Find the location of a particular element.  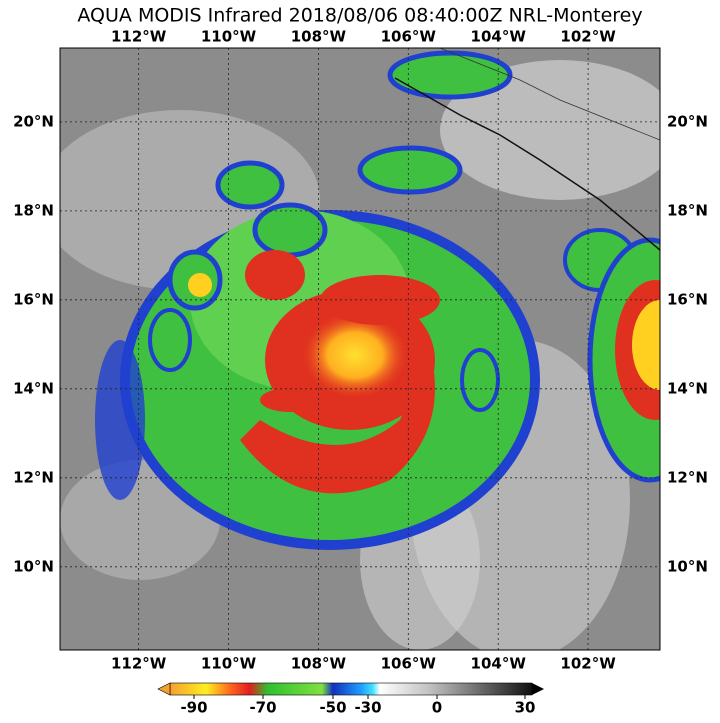

colorbar-label: 0 is located at coordinates (437, 708).